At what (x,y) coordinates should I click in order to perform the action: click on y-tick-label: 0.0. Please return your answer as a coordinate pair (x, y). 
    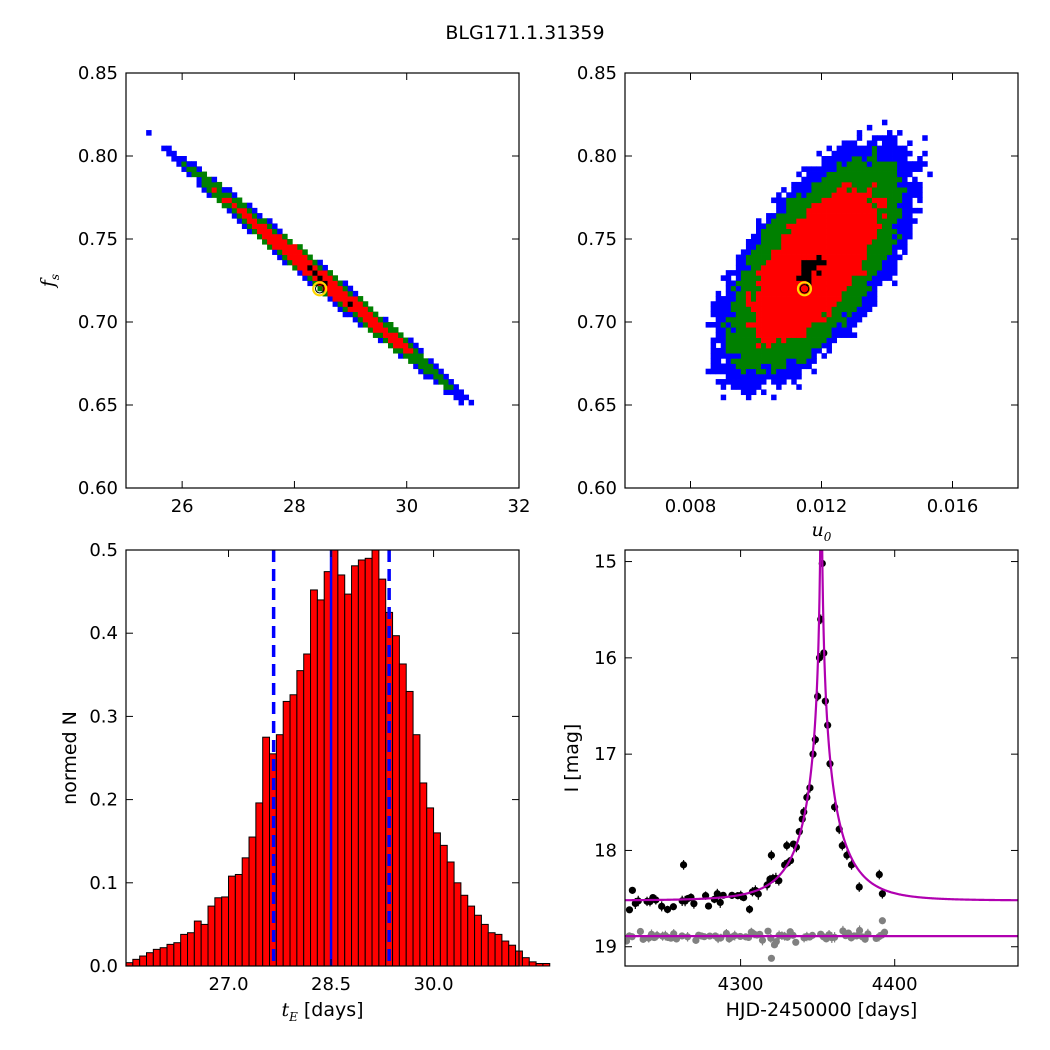
    Looking at the image, I should click on (103, 966).